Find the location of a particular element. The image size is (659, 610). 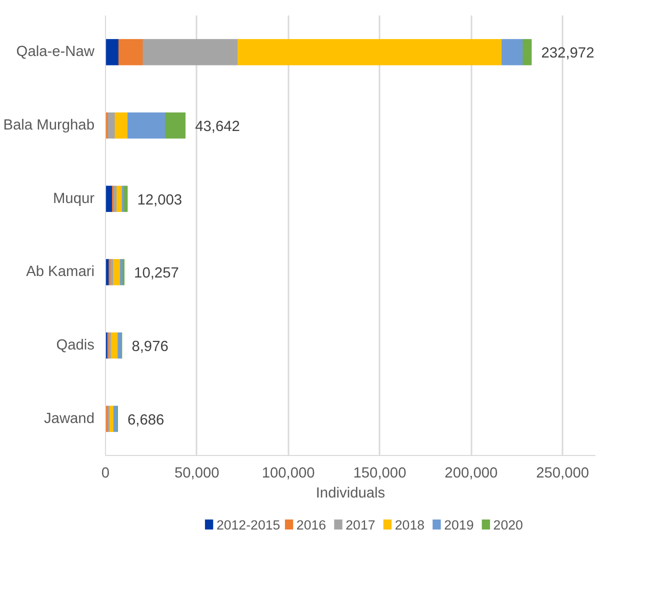

total-label: 43,642 is located at coordinates (217, 127).